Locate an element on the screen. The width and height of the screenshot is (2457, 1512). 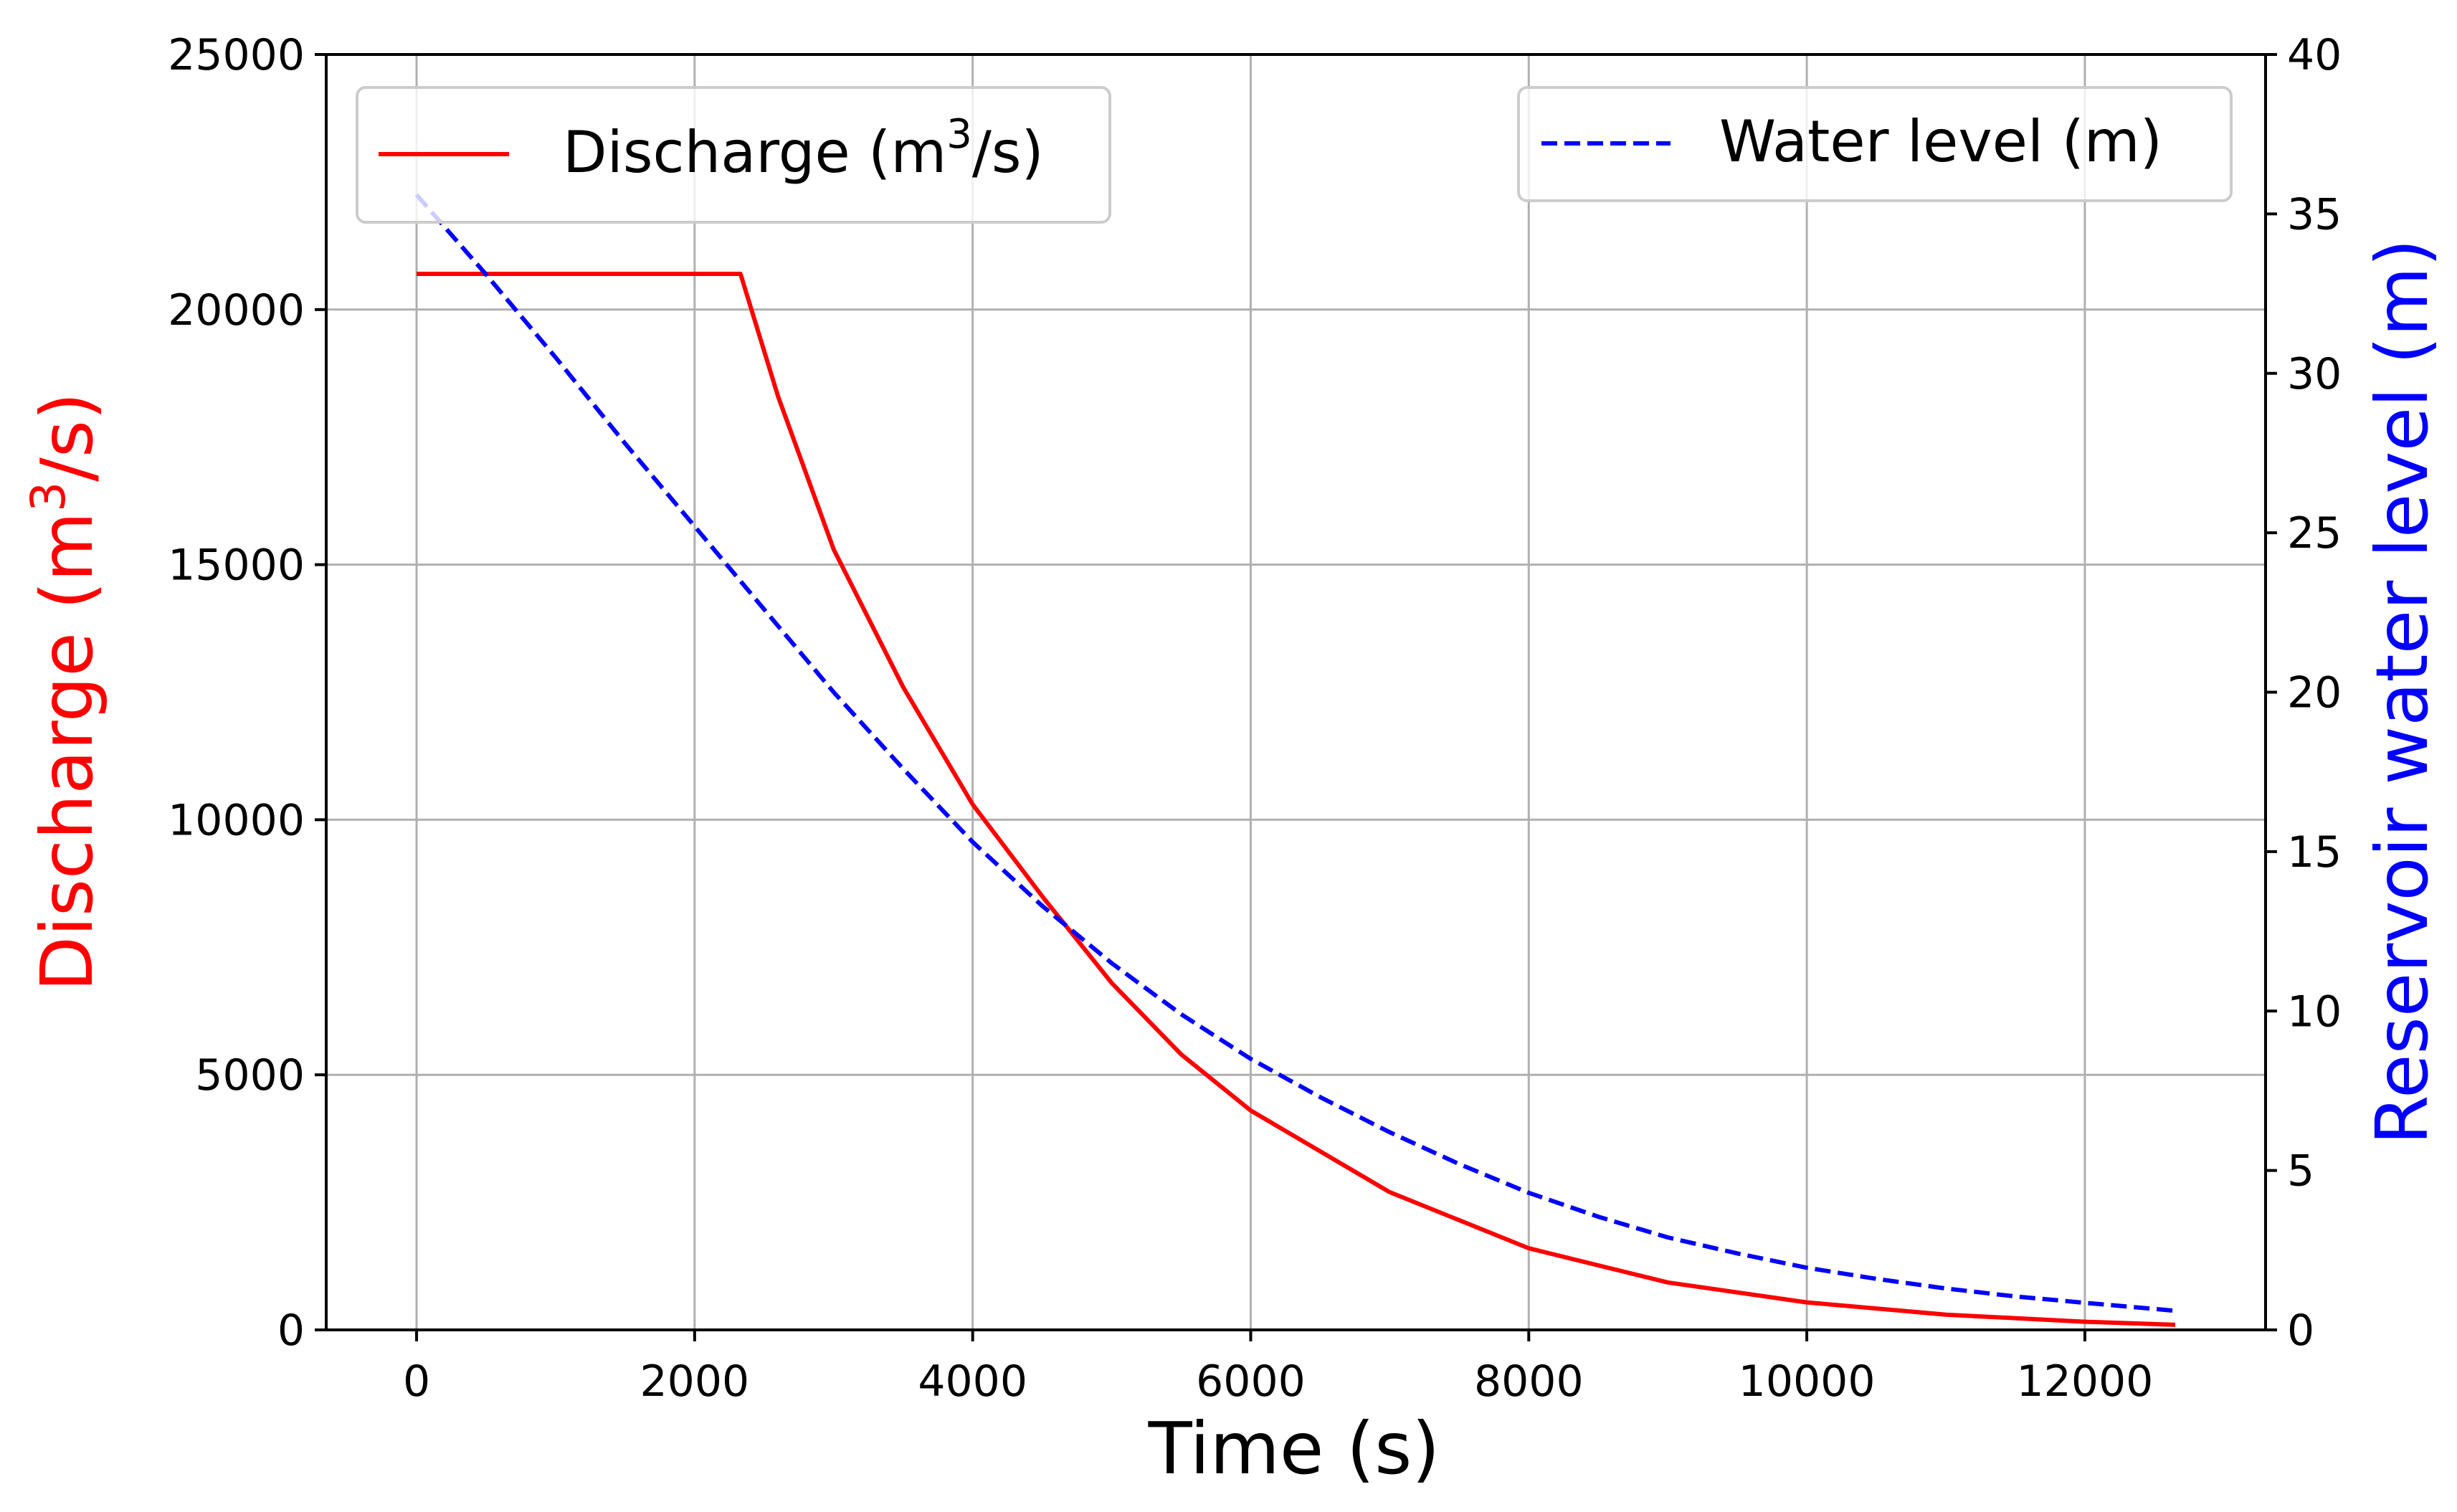
x-tick-label: 6000 is located at coordinates (1251, 1381).